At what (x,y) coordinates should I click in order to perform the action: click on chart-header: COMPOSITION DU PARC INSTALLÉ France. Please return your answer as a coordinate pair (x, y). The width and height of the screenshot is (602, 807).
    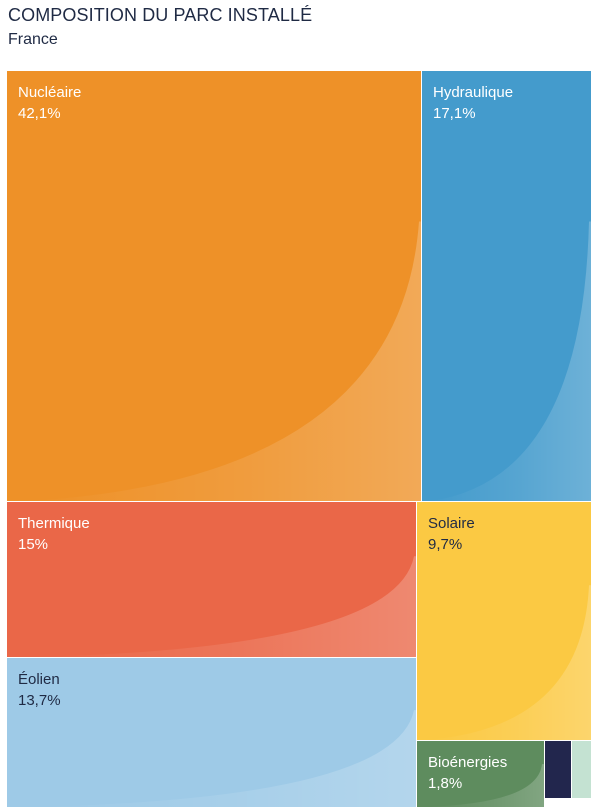
    Looking at the image, I should click on (160, 27).